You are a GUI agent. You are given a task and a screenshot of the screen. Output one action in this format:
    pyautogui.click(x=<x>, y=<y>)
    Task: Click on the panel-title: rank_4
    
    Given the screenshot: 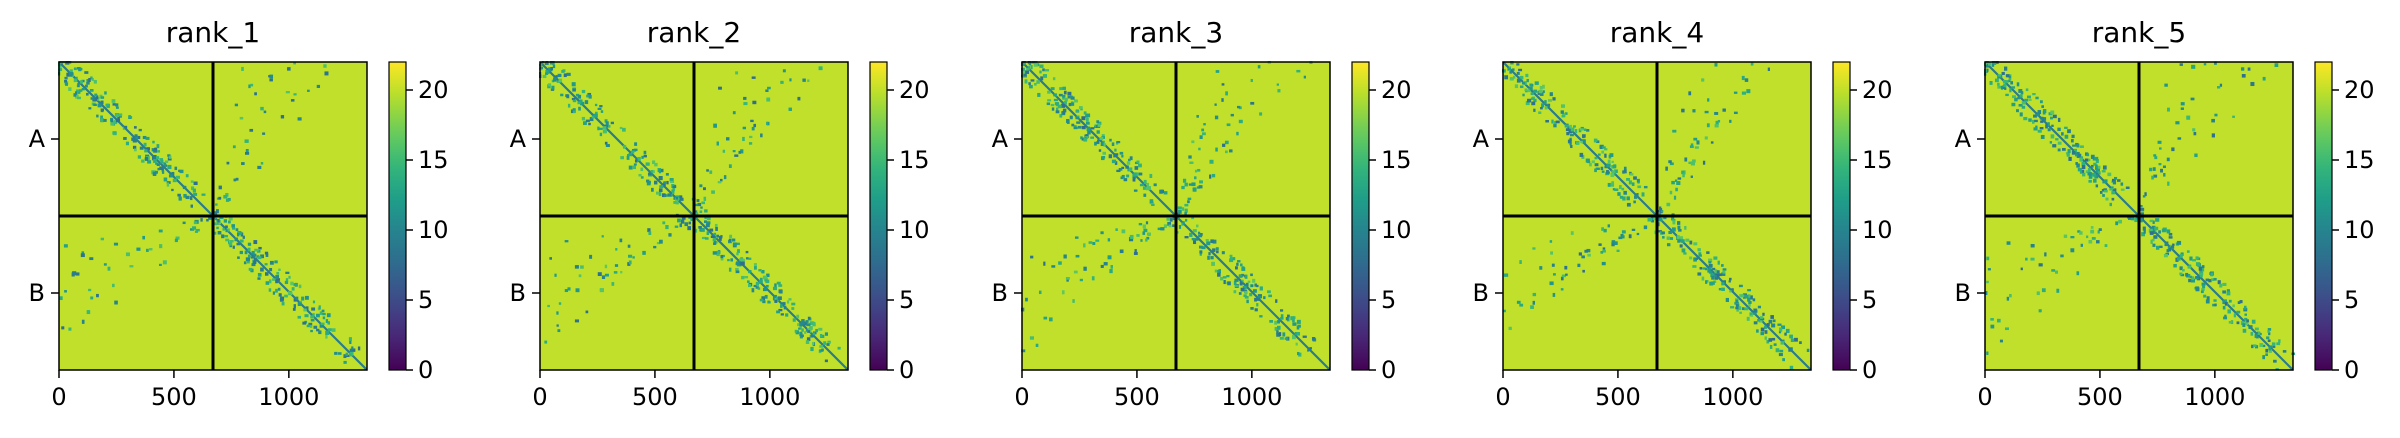 What is the action you would take?
    pyautogui.click(x=1657, y=32)
    